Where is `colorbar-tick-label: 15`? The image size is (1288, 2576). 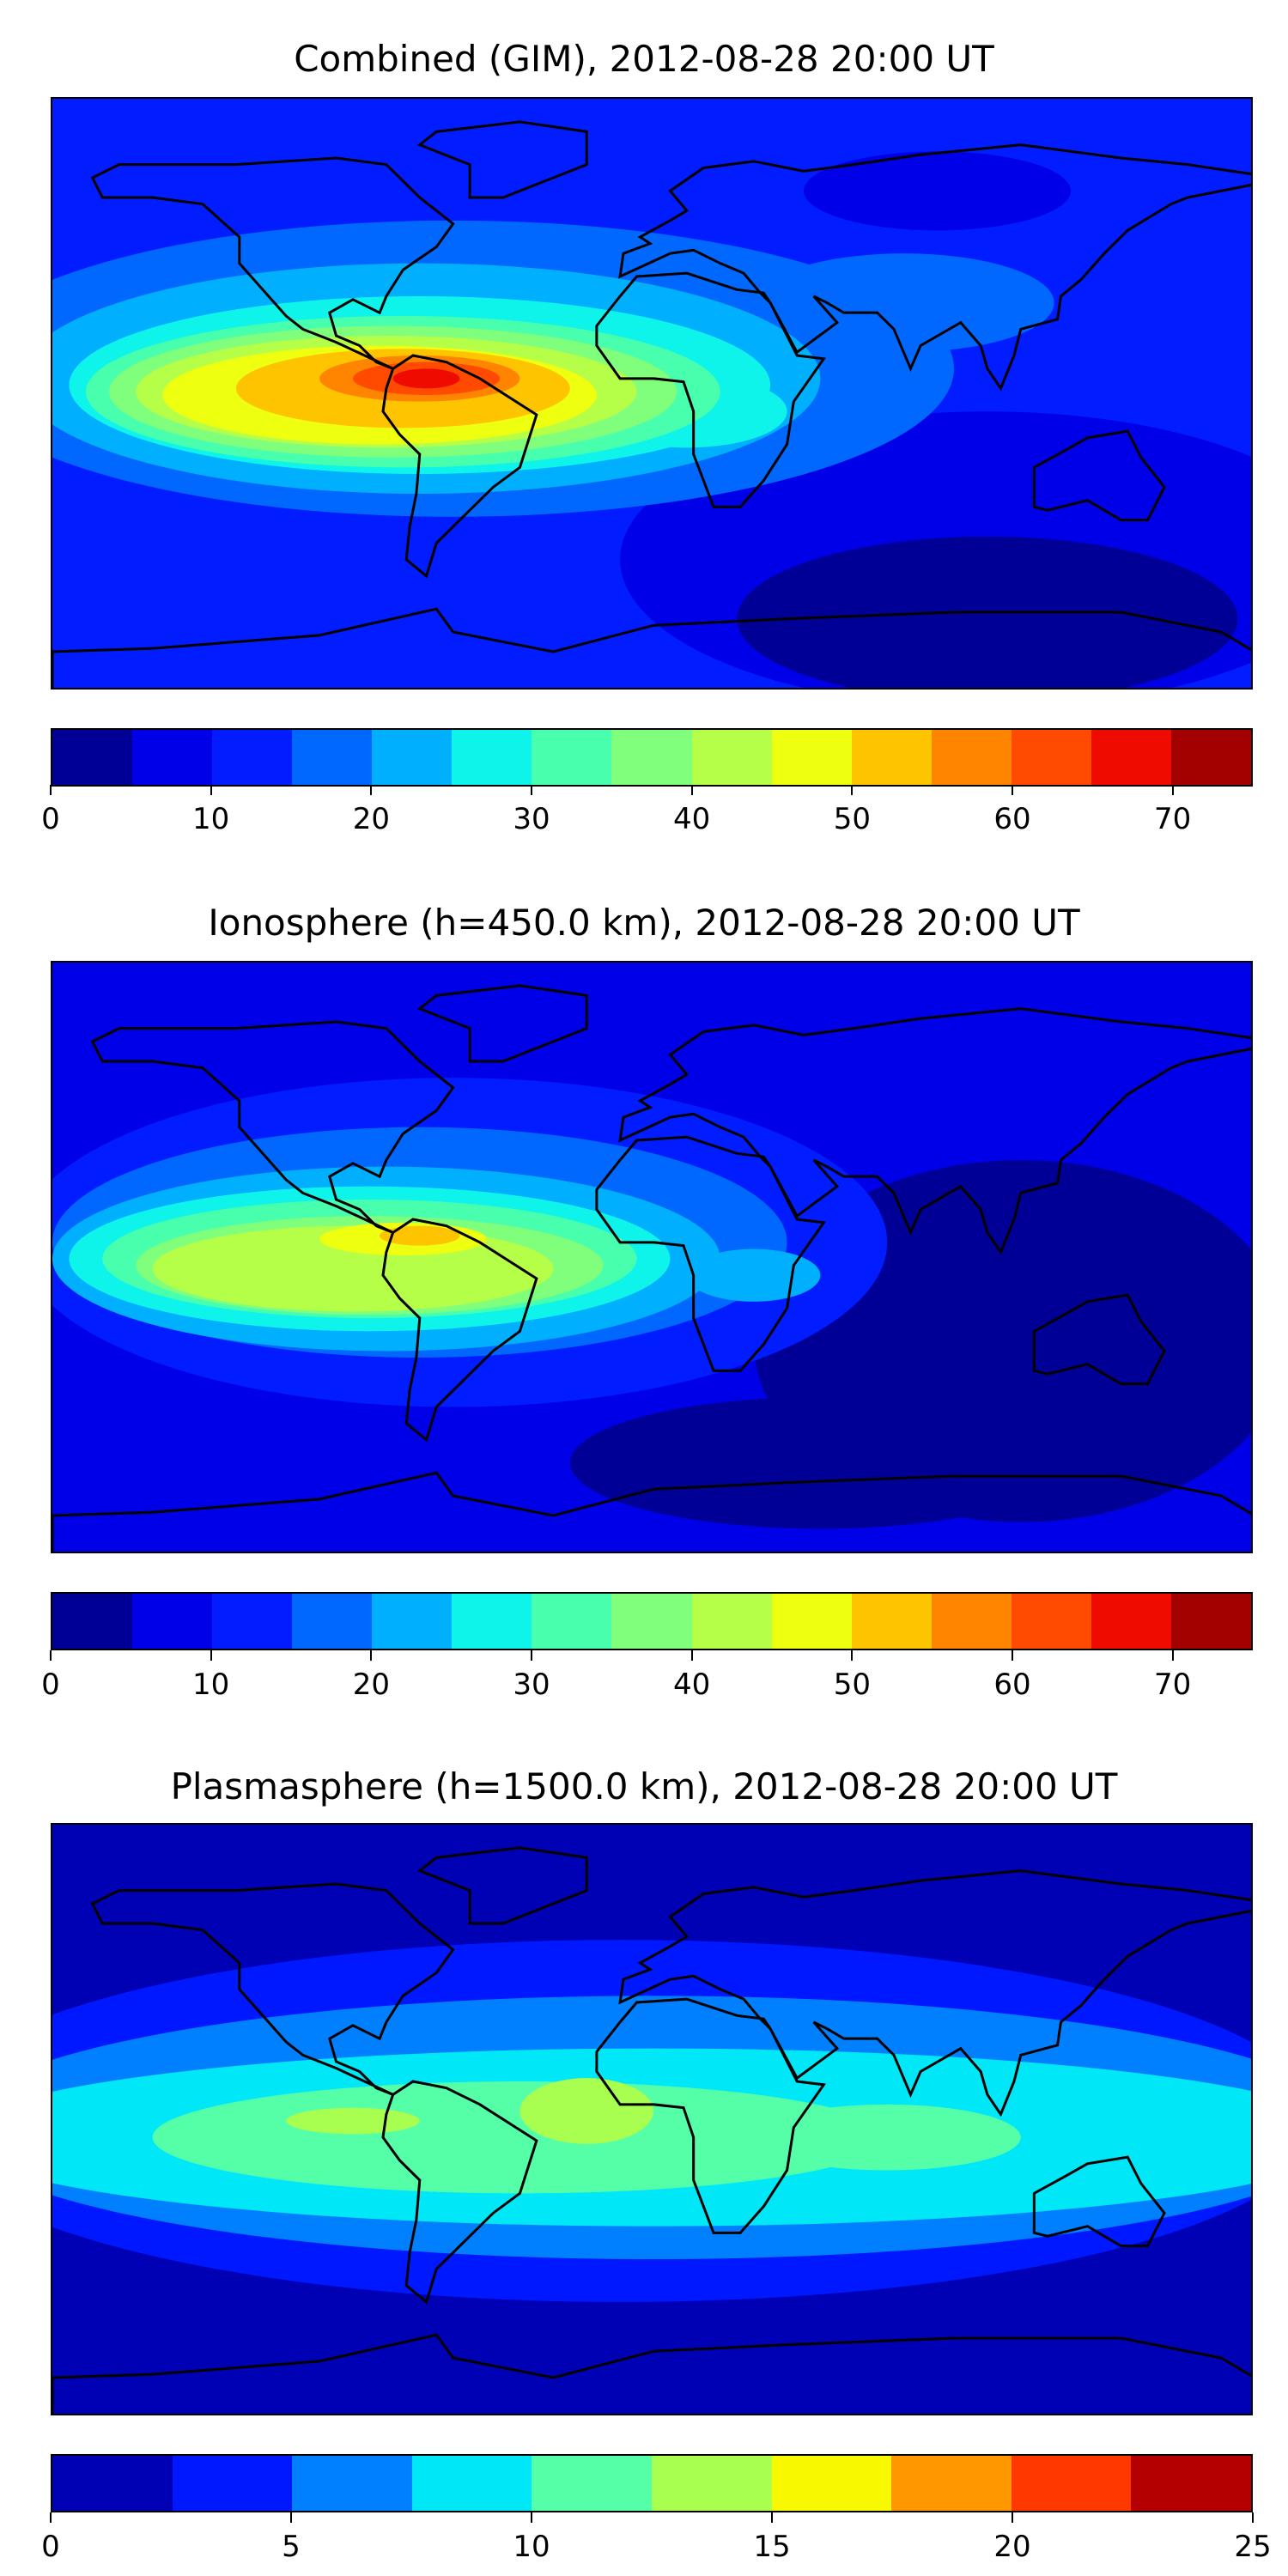
colorbar-tick-label: 15 is located at coordinates (772, 2547).